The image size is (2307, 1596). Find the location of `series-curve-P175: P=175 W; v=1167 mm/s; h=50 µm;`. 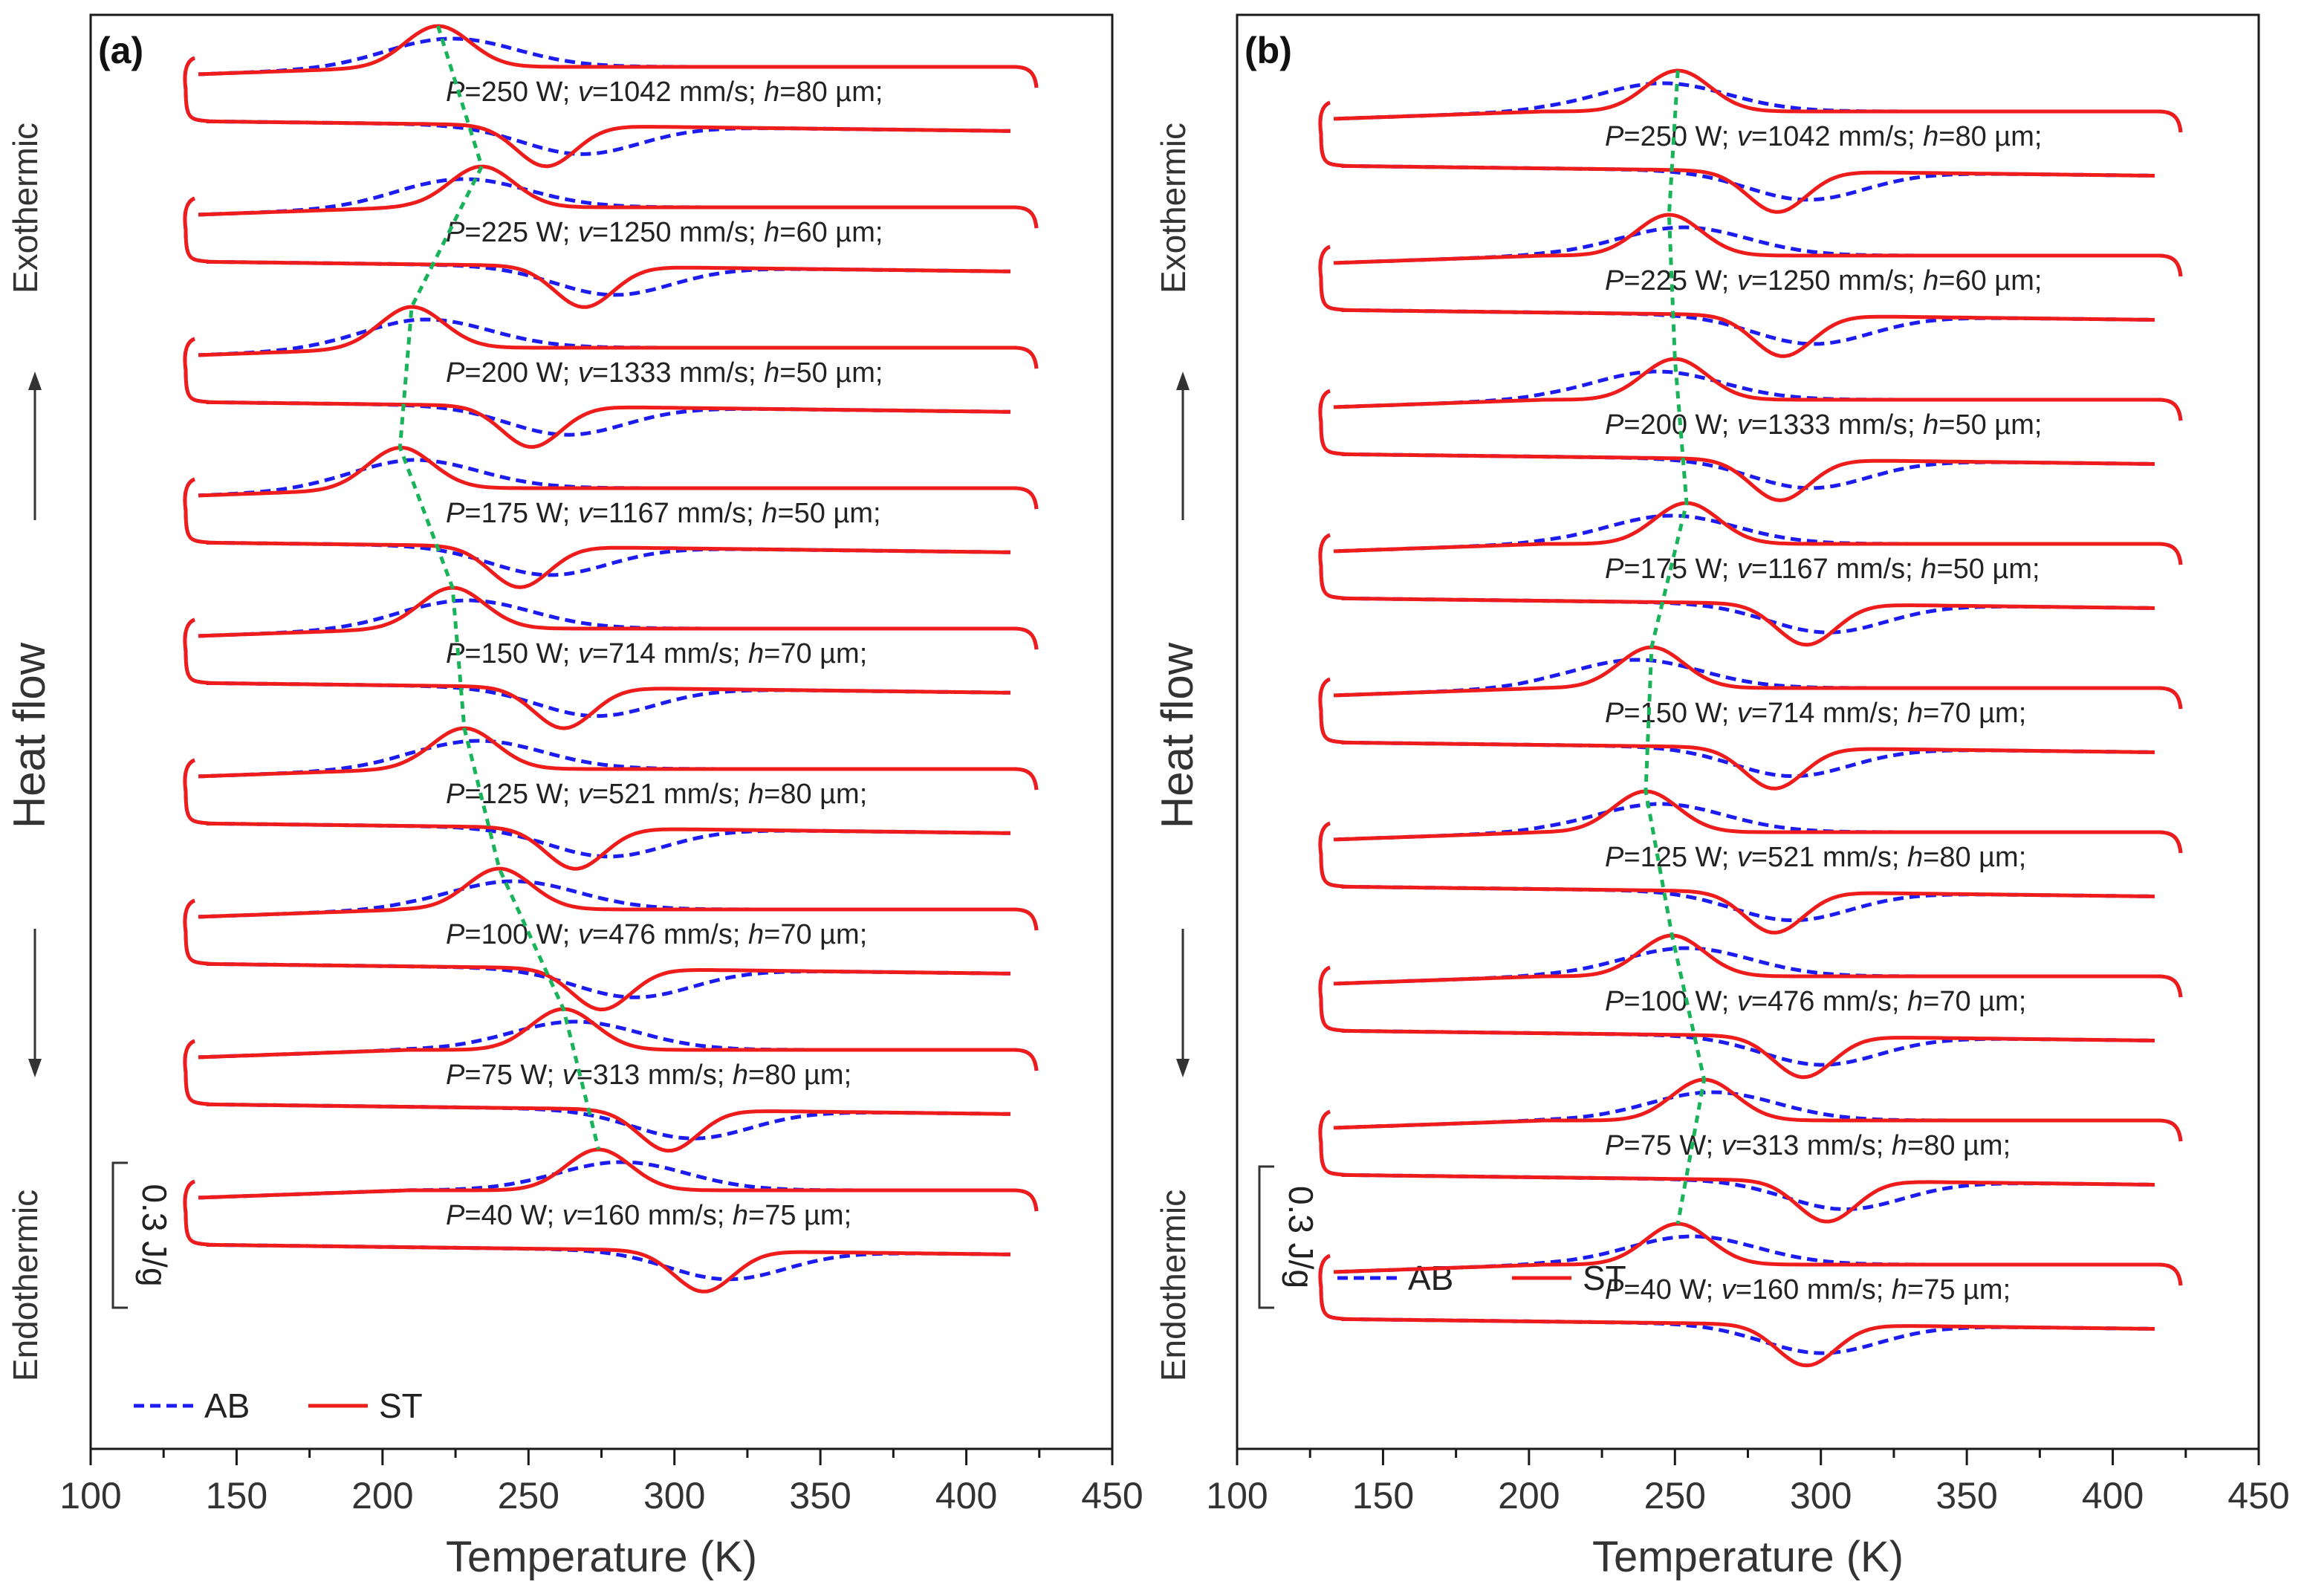

series-curve-P175: P=175 W; v=1167 mm/s; h=50 µm; is located at coordinates (1750, 574).